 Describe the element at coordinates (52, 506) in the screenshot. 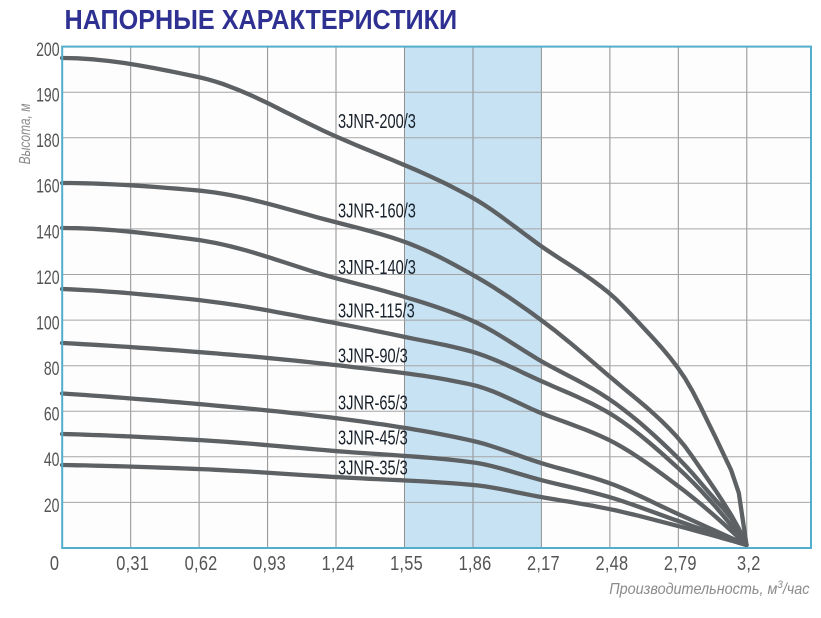

I see `svg-text: 20` at that location.